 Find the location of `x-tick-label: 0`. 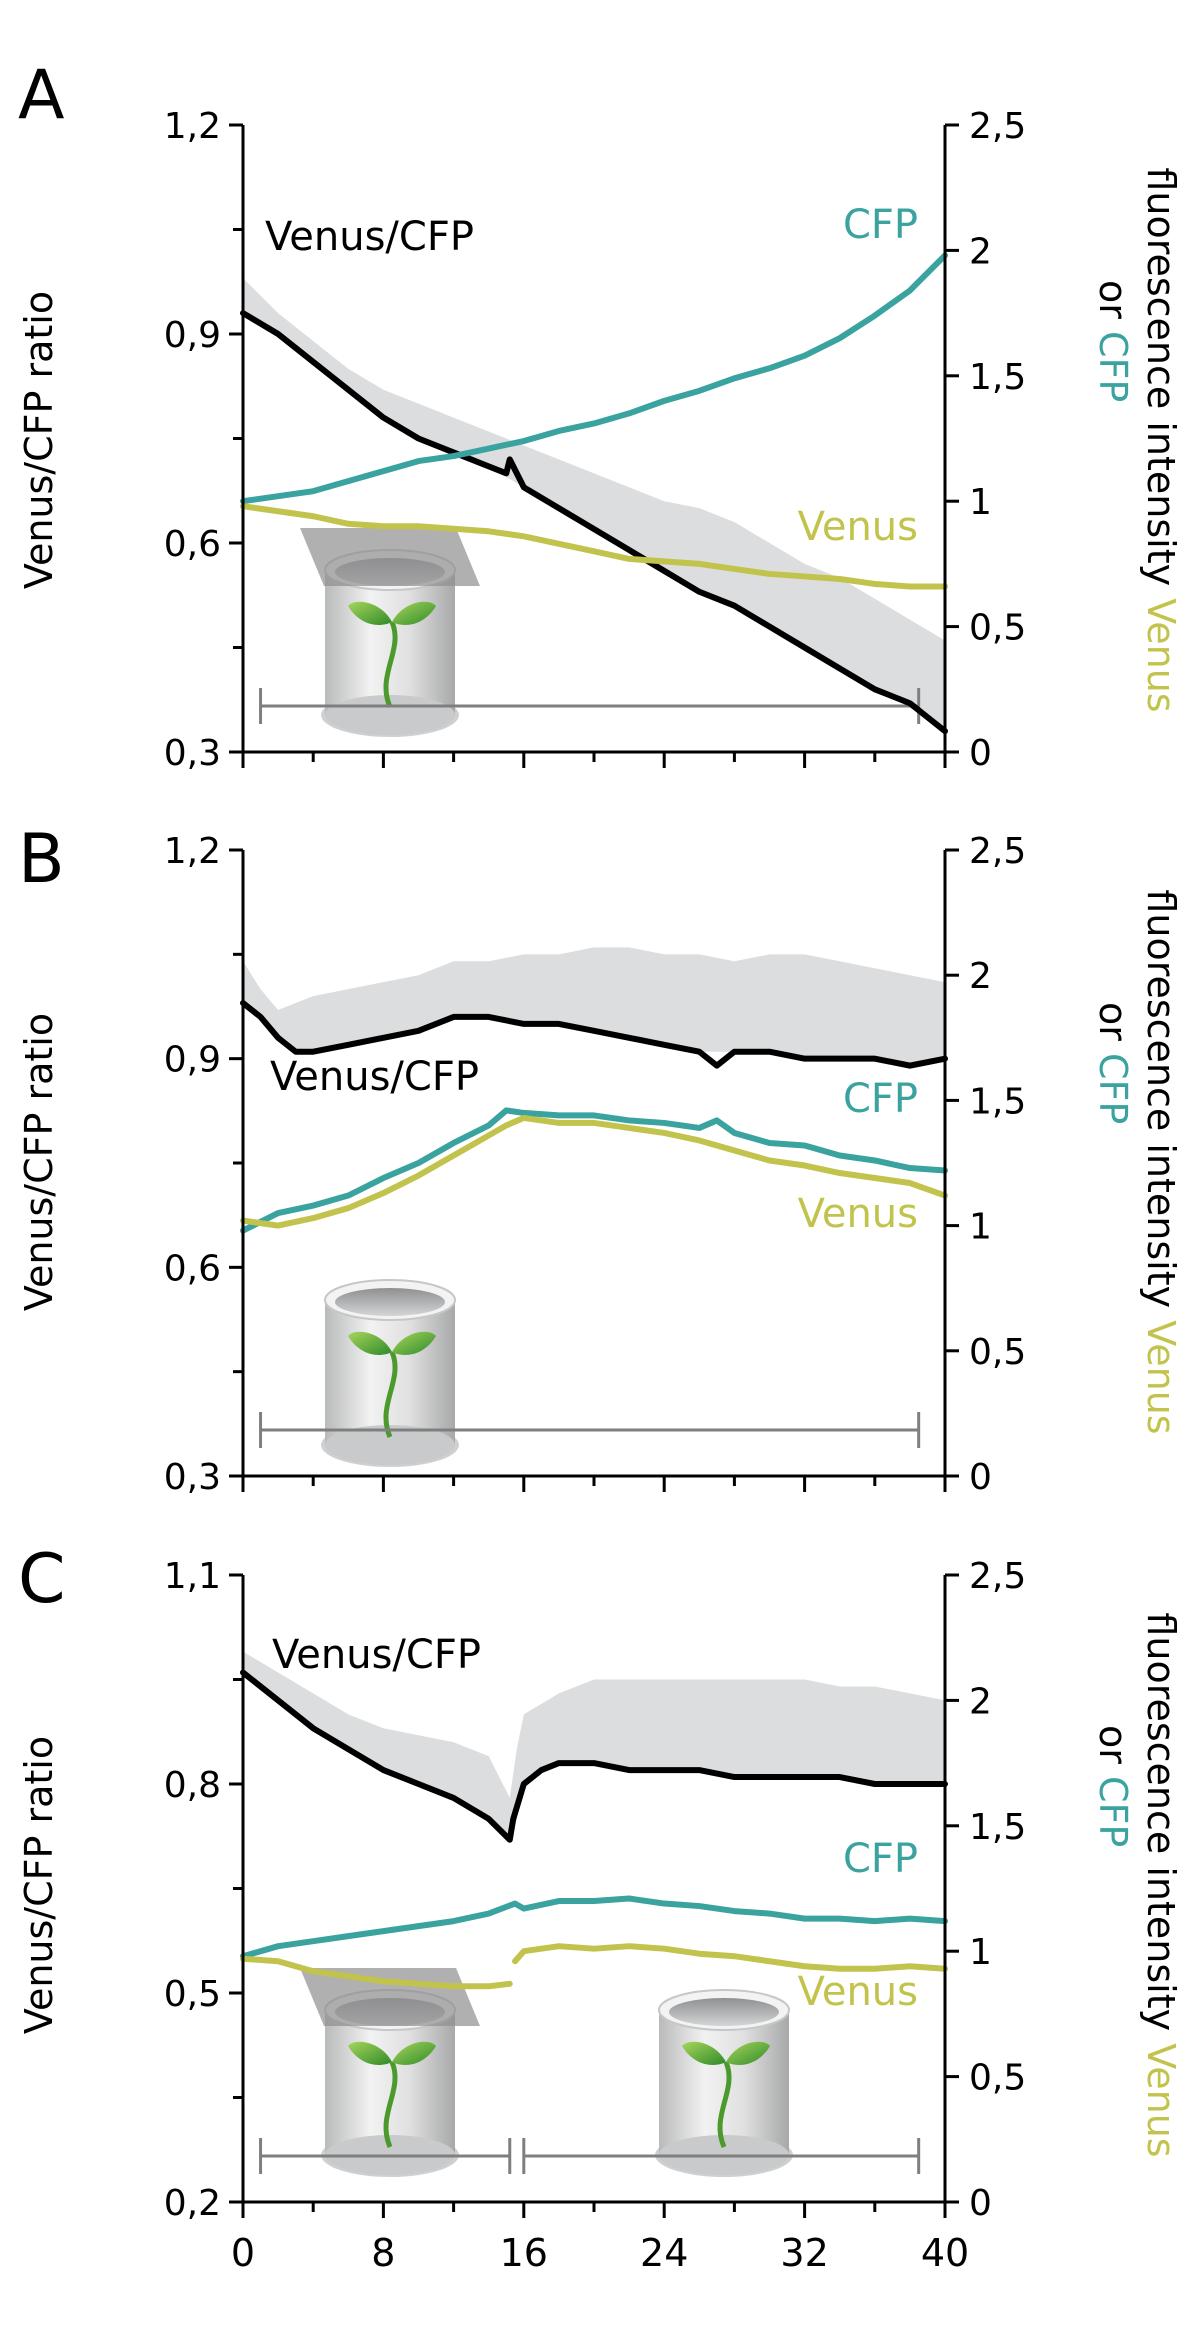

x-tick-label: 0 is located at coordinates (243, 2253).